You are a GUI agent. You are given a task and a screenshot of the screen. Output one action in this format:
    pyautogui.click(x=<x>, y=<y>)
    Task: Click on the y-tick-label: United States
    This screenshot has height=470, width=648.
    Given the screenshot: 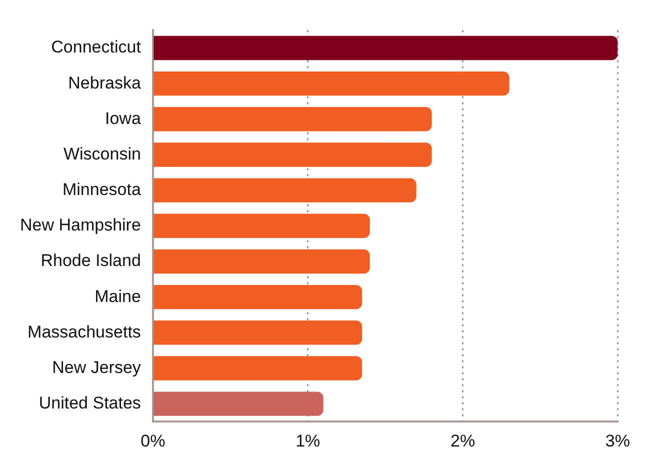 What is the action you would take?
    pyautogui.click(x=89, y=402)
    